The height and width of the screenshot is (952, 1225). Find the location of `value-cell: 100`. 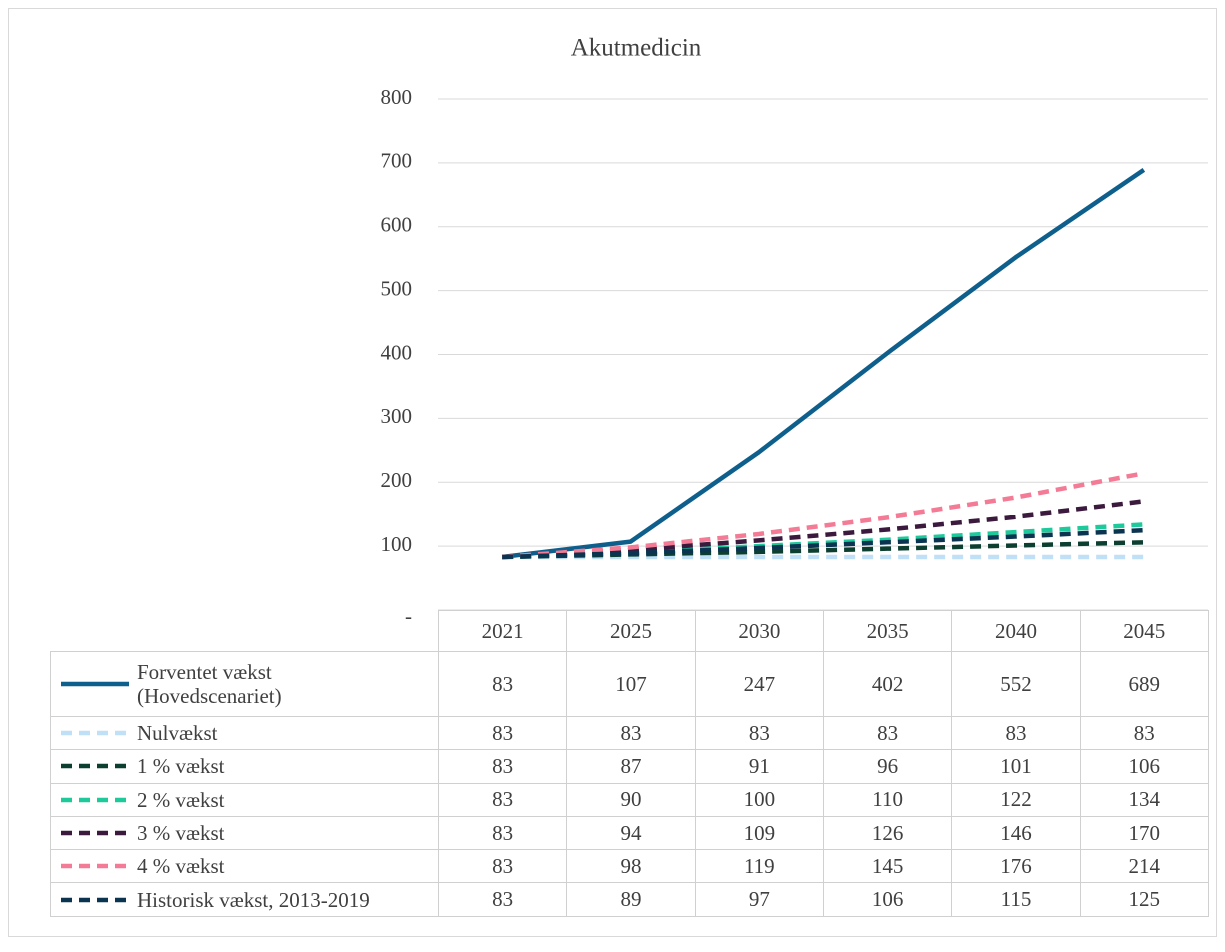

value-cell: 100 is located at coordinates (759, 799).